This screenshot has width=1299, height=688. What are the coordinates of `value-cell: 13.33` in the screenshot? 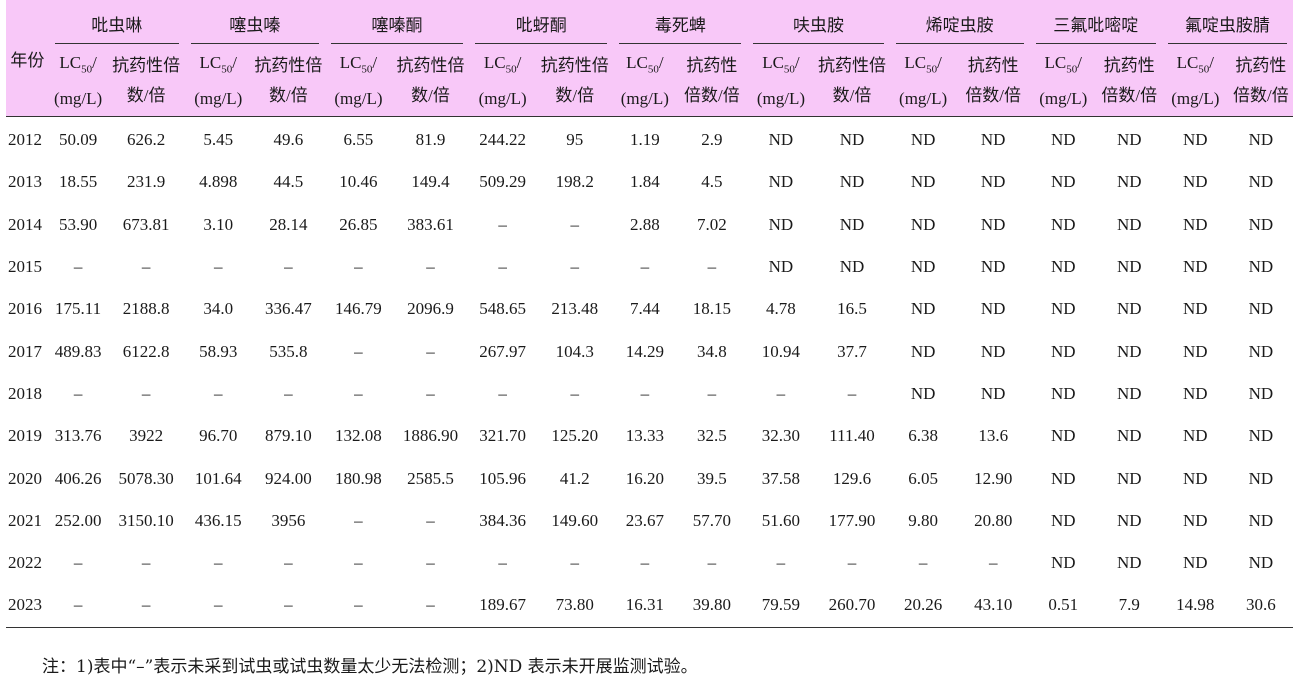 It's located at (644, 436).